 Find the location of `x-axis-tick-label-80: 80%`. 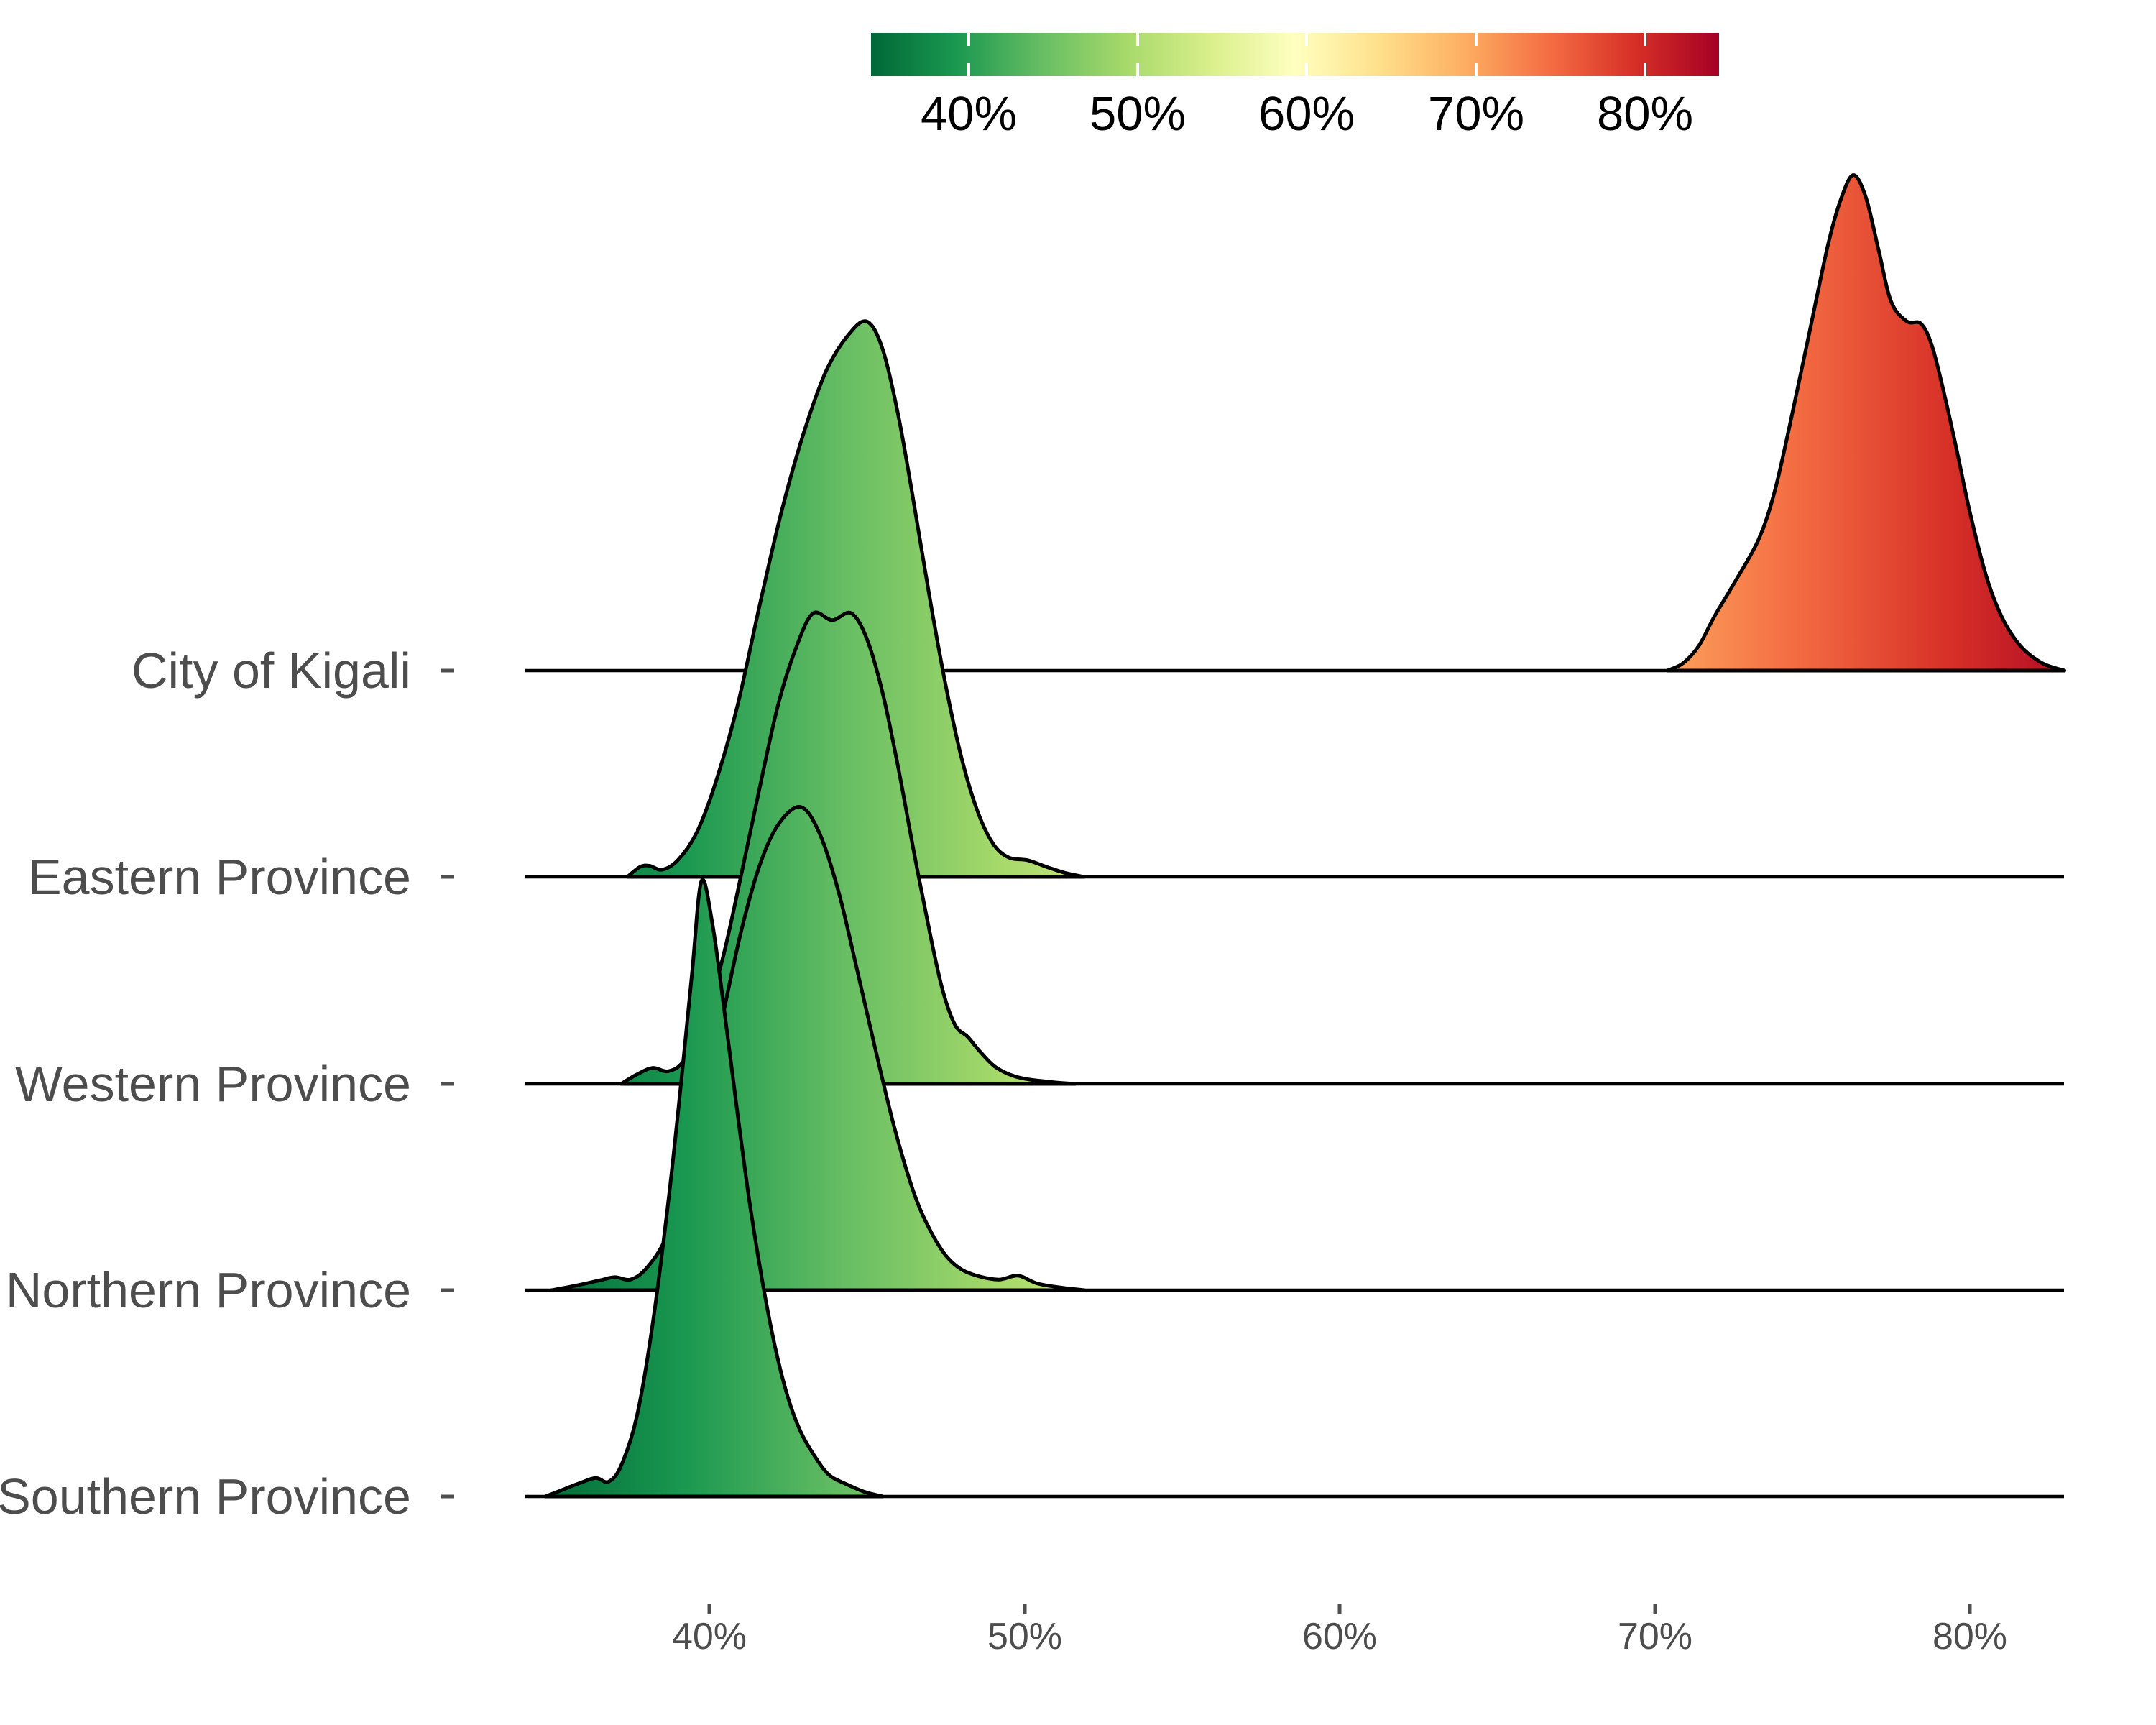

x-axis-tick-label-80: 80% is located at coordinates (1970, 1636).